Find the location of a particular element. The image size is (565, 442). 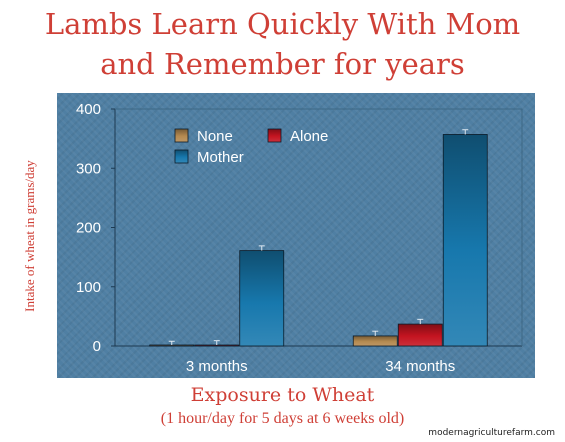

y-tick-label: 200 is located at coordinates (88, 228).